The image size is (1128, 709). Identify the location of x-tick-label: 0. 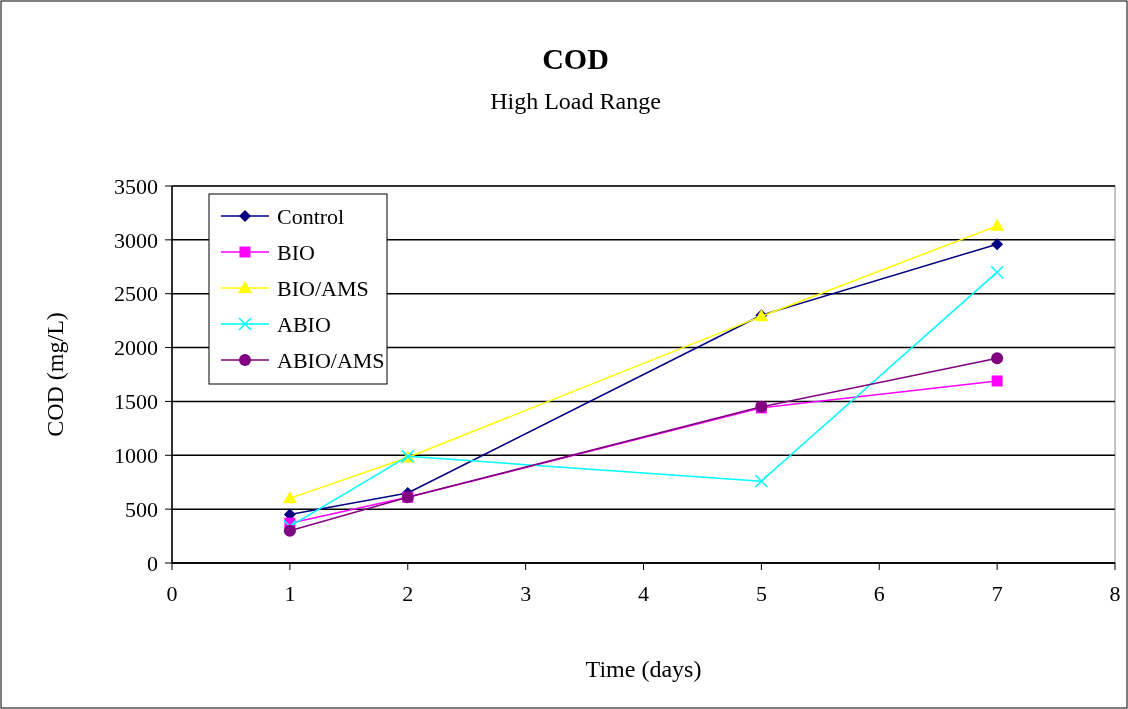
(172, 593).